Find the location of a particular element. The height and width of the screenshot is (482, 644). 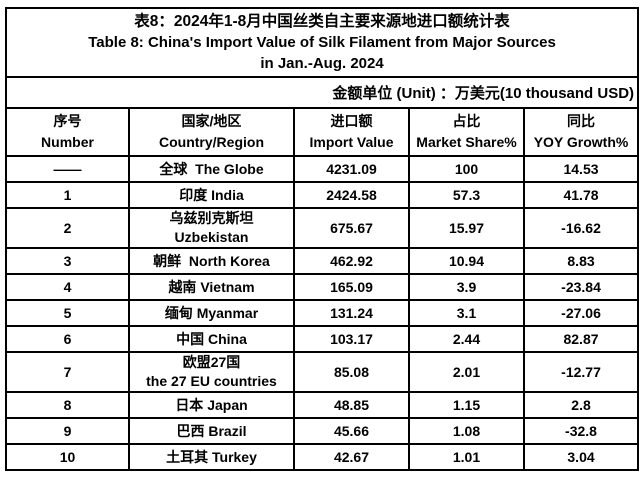

row-number: 8 is located at coordinates (67, 405).